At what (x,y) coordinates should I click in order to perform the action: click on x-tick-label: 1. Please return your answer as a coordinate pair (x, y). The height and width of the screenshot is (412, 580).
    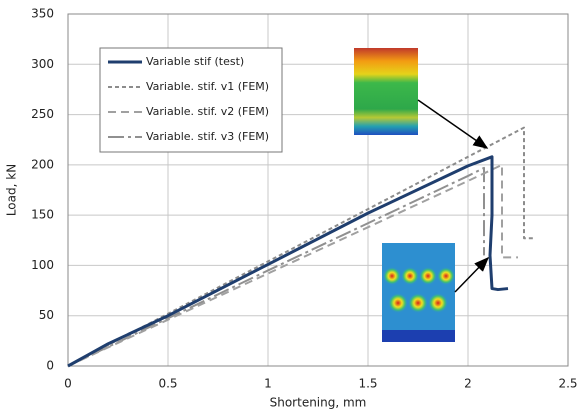
    Looking at the image, I should click on (268, 384).